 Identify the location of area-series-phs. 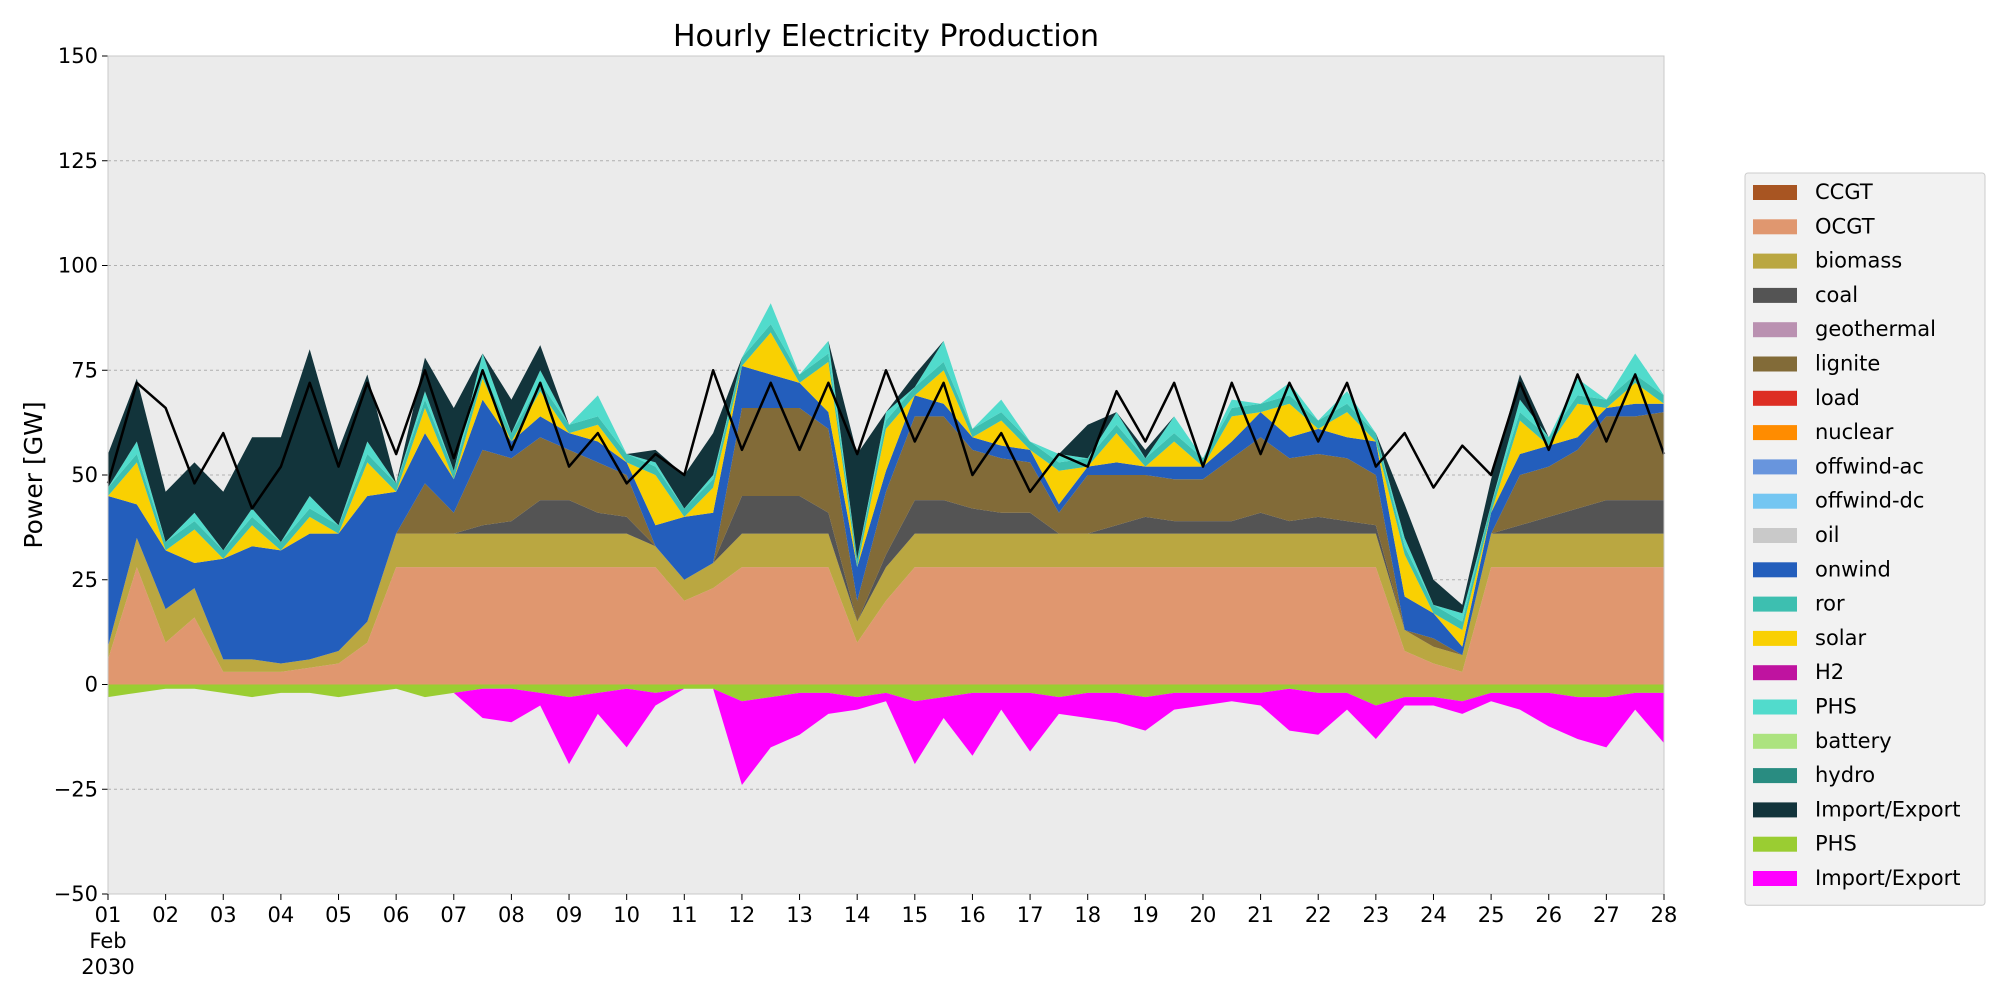
(886, 695).